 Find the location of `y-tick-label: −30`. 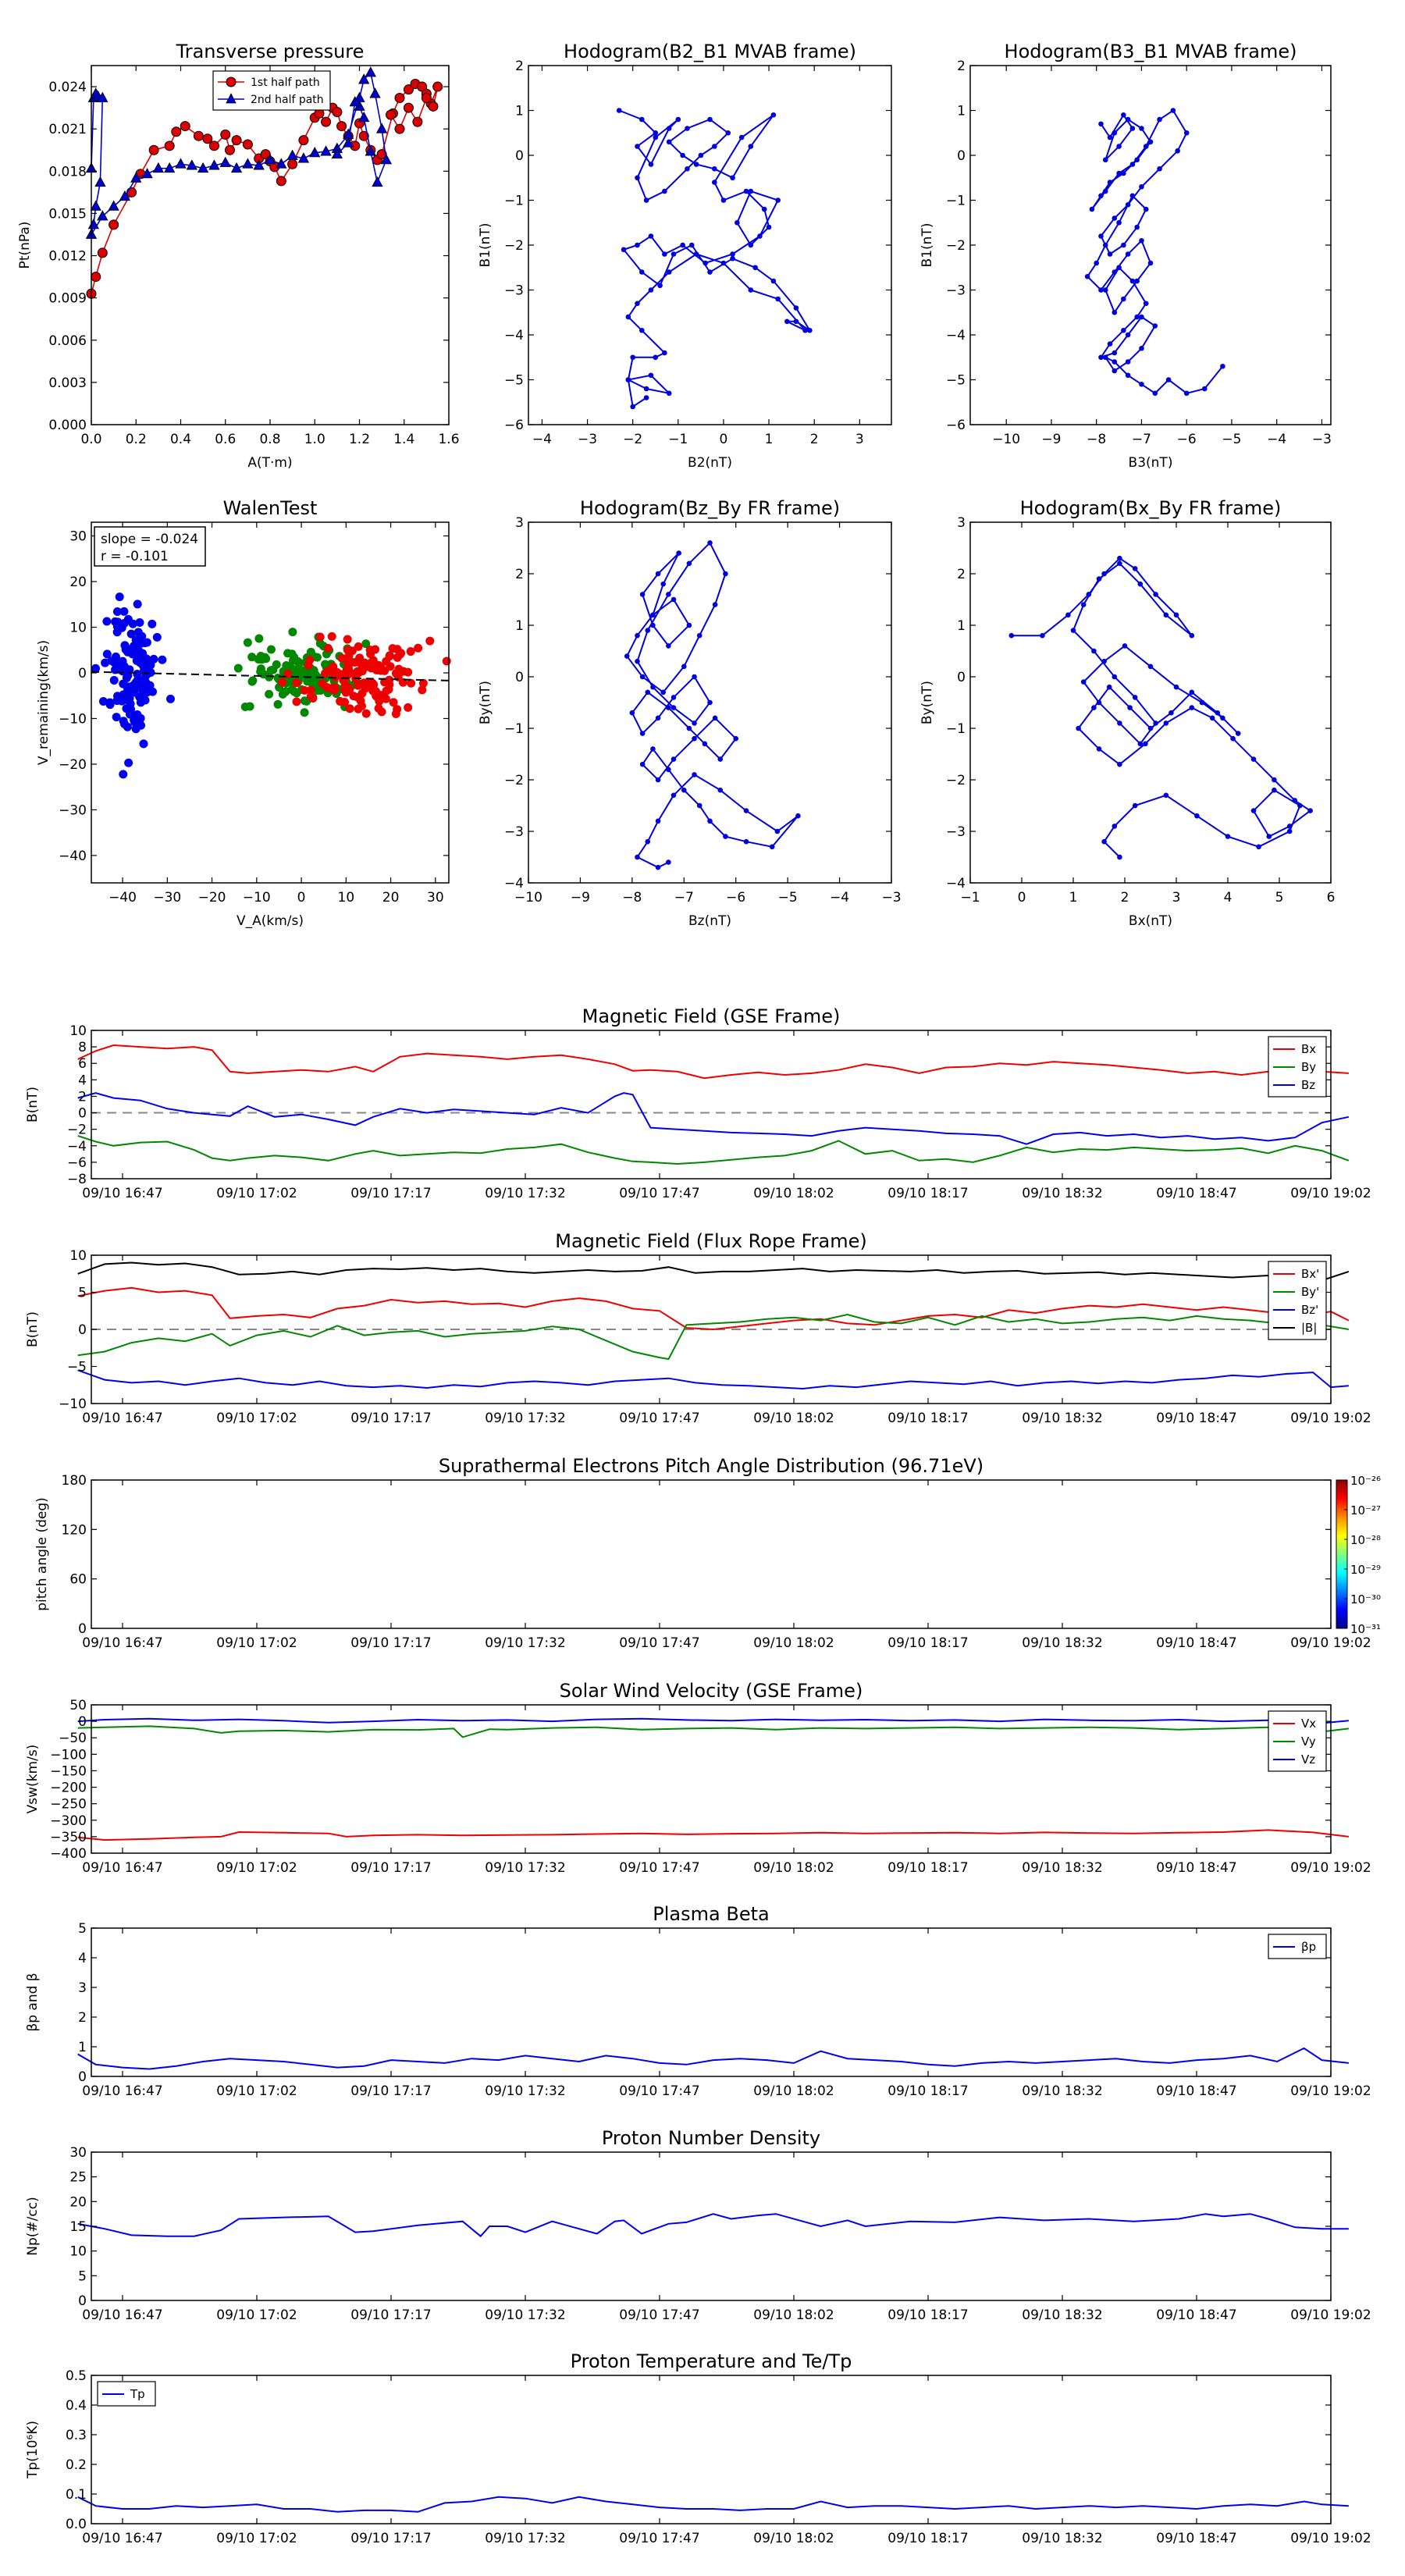

y-tick-label: −30 is located at coordinates (73, 810).